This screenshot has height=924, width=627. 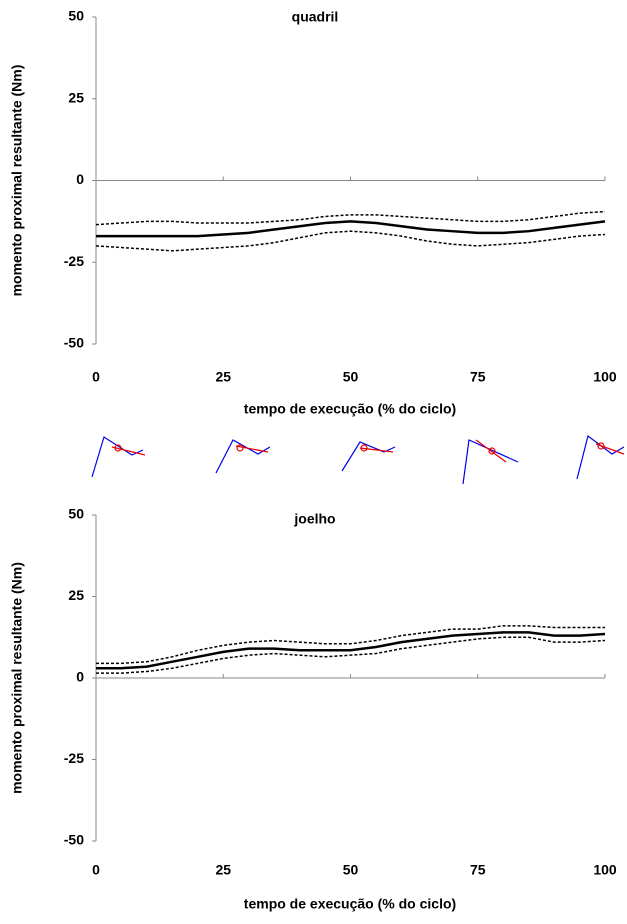 What do you see at coordinates (314, 519) in the screenshot?
I see `chart-title: joelho` at bounding box center [314, 519].